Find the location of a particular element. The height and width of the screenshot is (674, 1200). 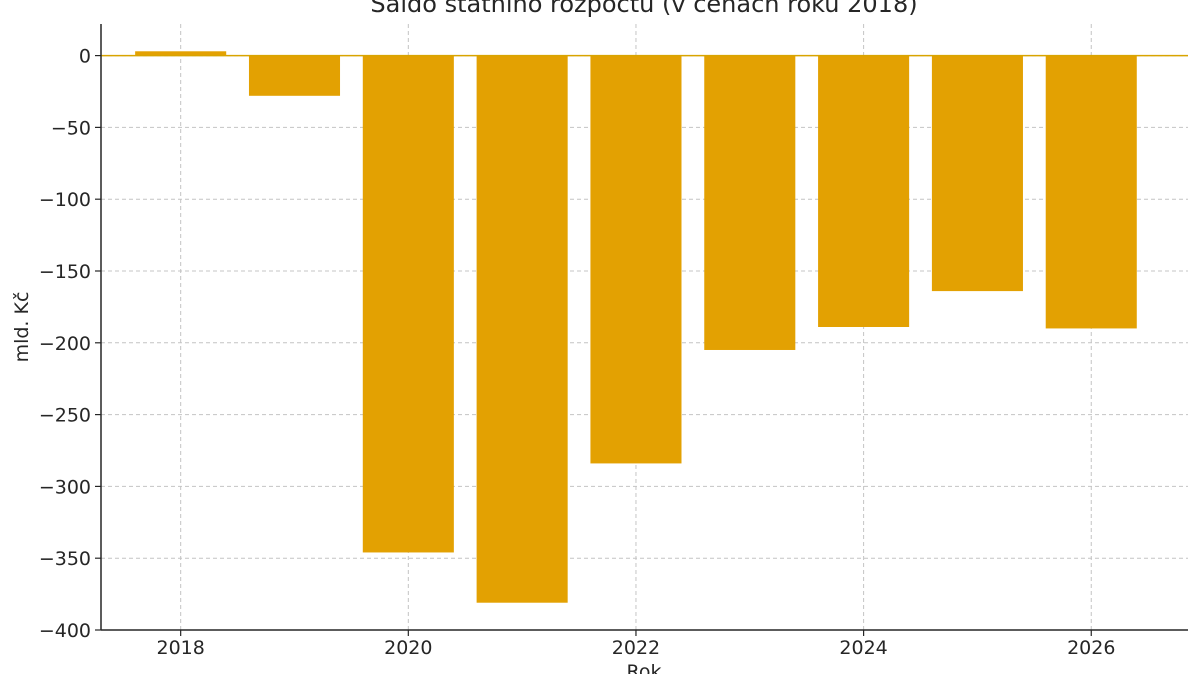

bar-2021 is located at coordinates (522, 329).